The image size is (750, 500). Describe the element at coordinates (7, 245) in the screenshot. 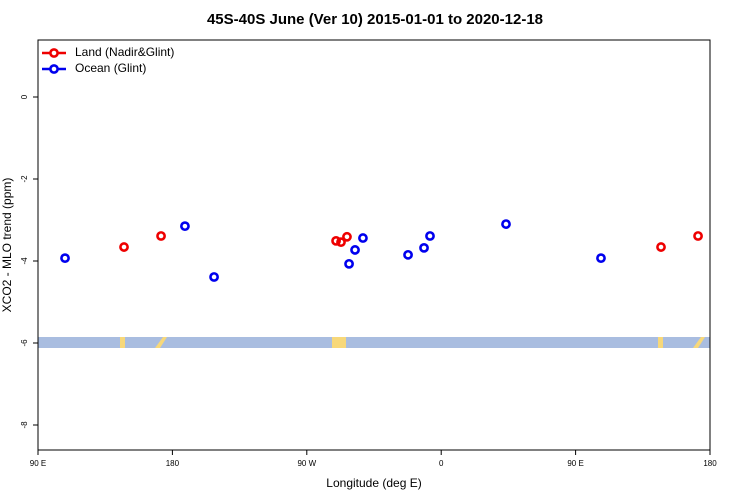

I see `y-axis-label: XCO2 - MLO trend (ppm)` at that location.